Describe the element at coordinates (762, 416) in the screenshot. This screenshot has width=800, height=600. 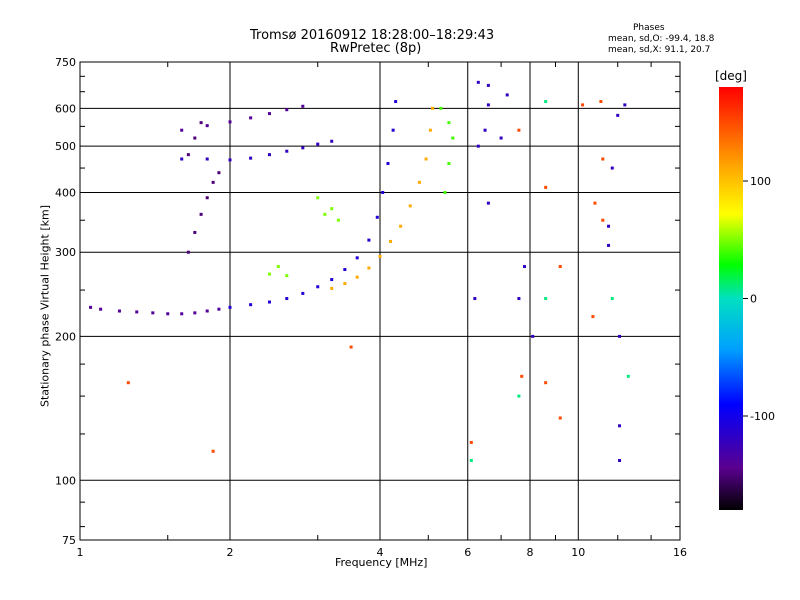
I see `colorbar-tick-label: -100` at that location.